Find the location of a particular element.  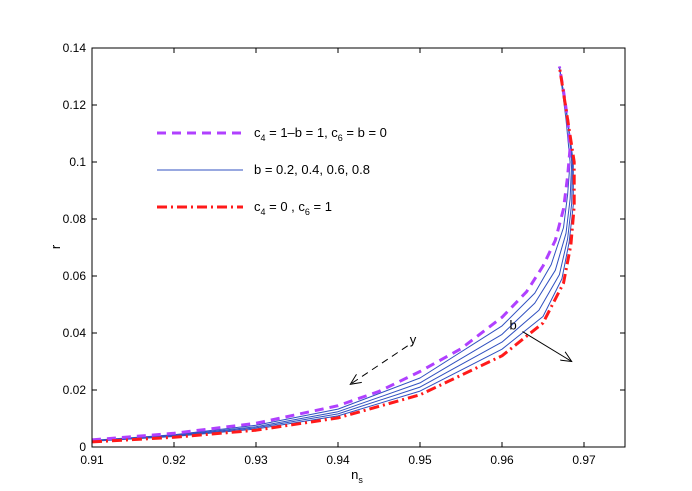

legend-label-part: = 0 , c is located at coordinates (286, 206).